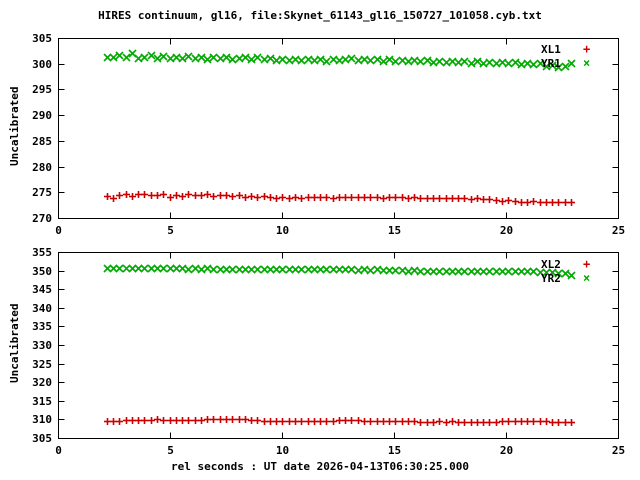 The width and height of the screenshot is (640, 480). Describe the element at coordinates (42, 38) in the screenshot. I see `y-tick-label: 305` at that location.